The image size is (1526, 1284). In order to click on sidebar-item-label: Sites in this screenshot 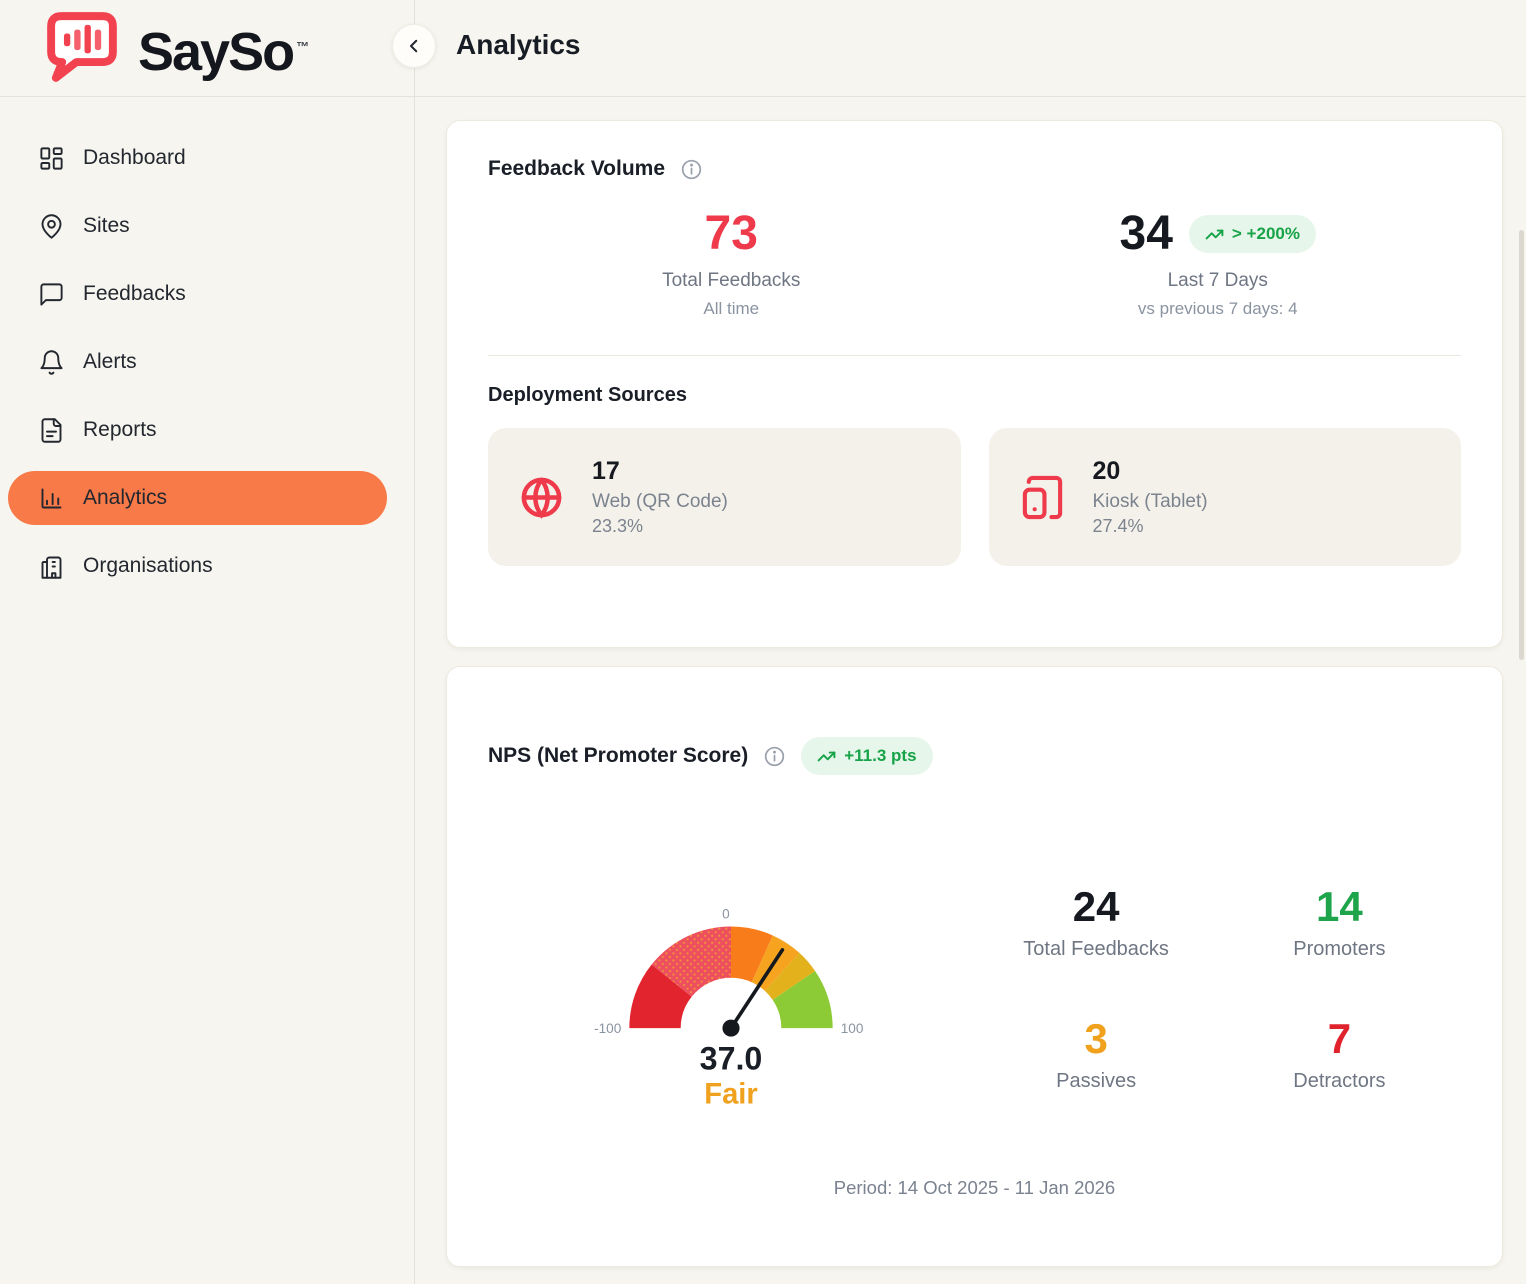, I will do `click(106, 225)`.